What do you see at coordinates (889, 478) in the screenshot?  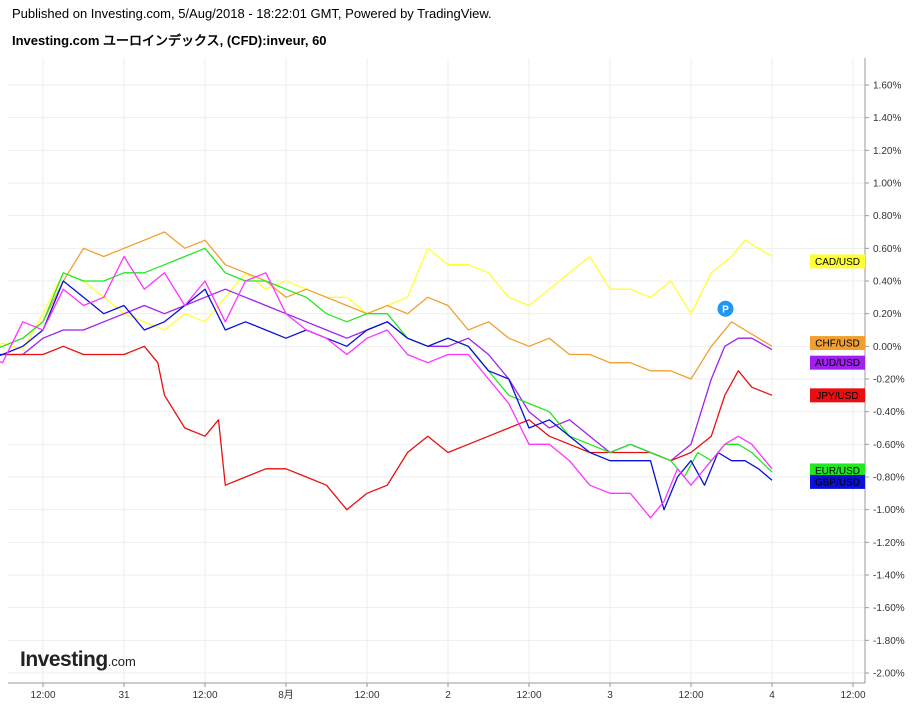 I see `y-tick-label: -0.80%` at bounding box center [889, 478].